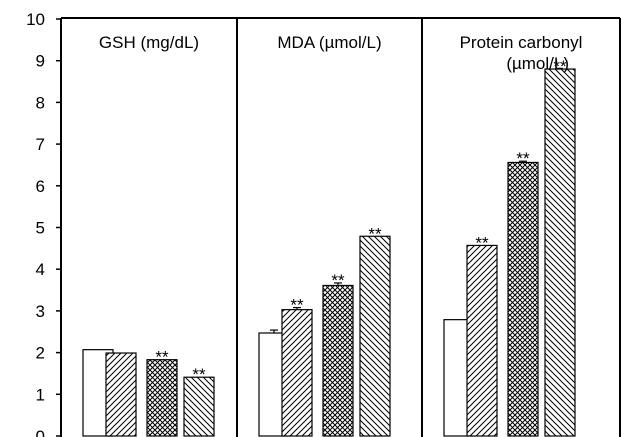 Image resolution: width=622 pixels, height=437 pixels. Describe the element at coordinates (40, 102) in the screenshot. I see `y-tick-label: 8` at that location.